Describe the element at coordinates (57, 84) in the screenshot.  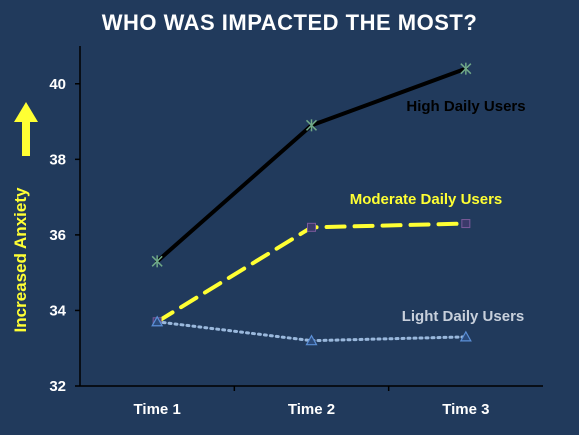
I see `y-tick-label: 40` at that location.